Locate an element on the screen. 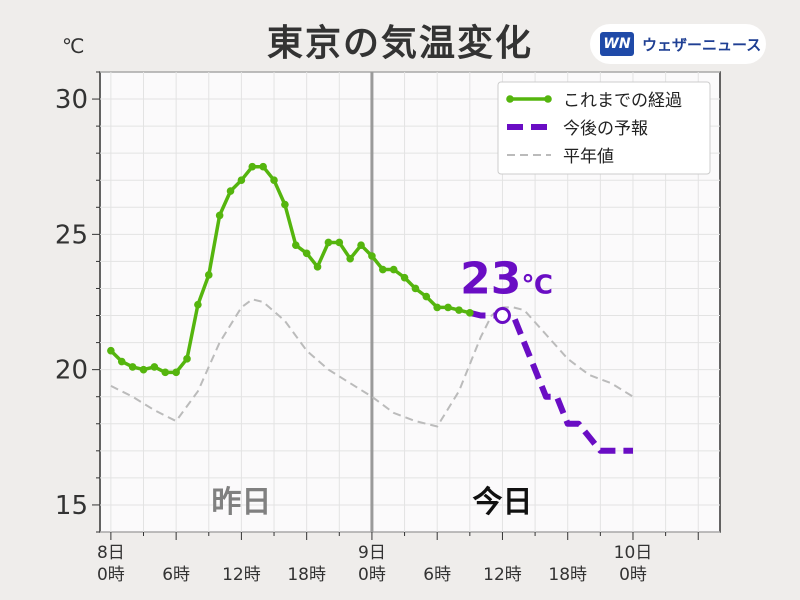  y-tick-label: 15 is located at coordinates (71, 506).